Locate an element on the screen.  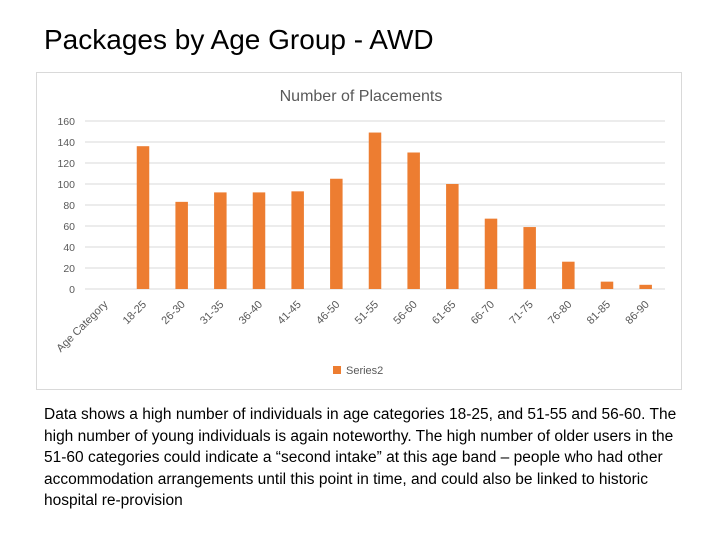
y-tick-label: 80 is located at coordinates (69, 206).